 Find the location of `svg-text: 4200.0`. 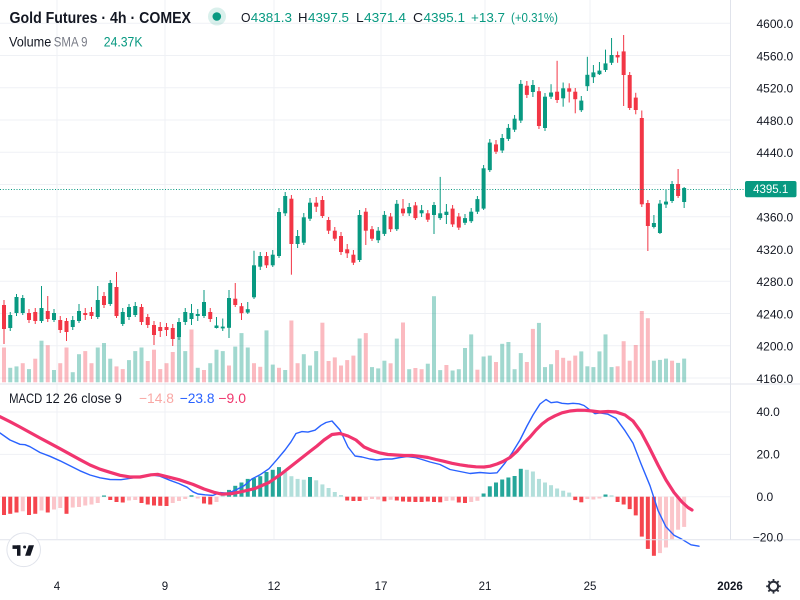

svg-text: 4200.0 is located at coordinates (775, 347).